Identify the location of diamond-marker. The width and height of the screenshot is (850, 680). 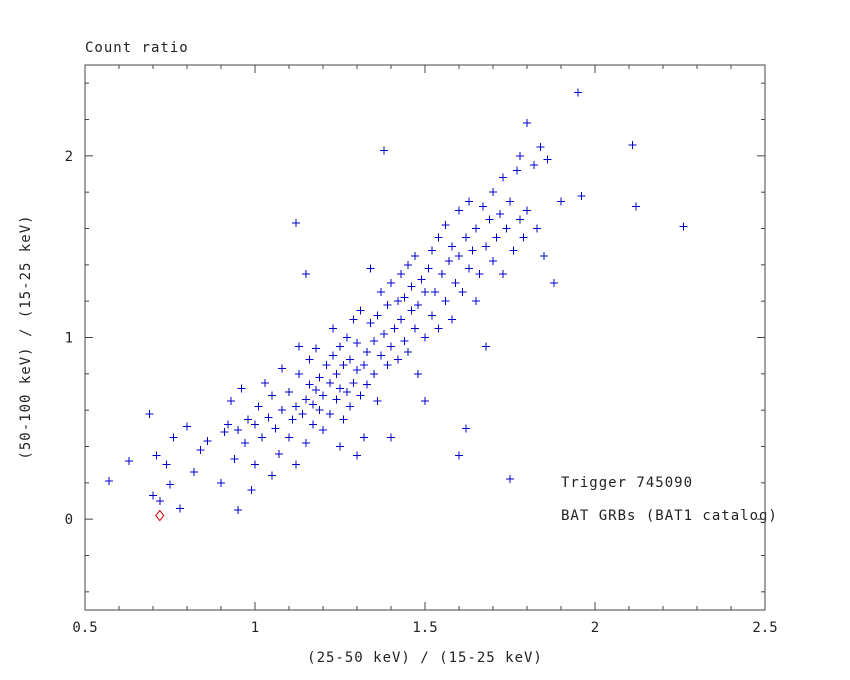
(160, 515).